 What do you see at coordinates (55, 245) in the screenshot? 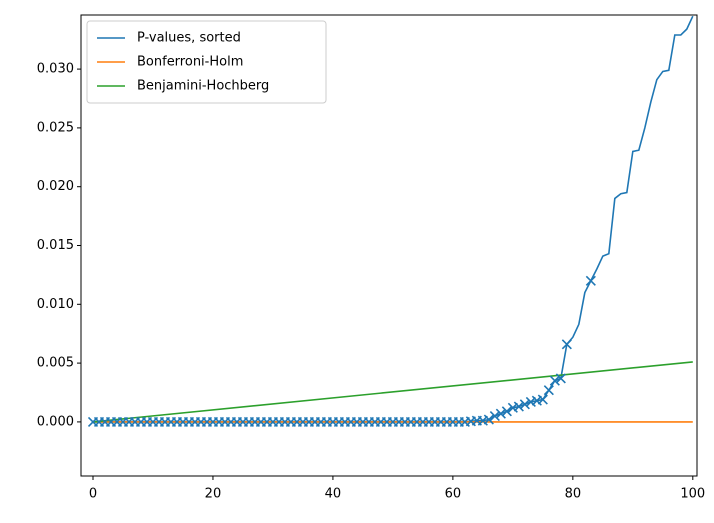
I see `y-tick-label: 0.015` at bounding box center [55, 245].